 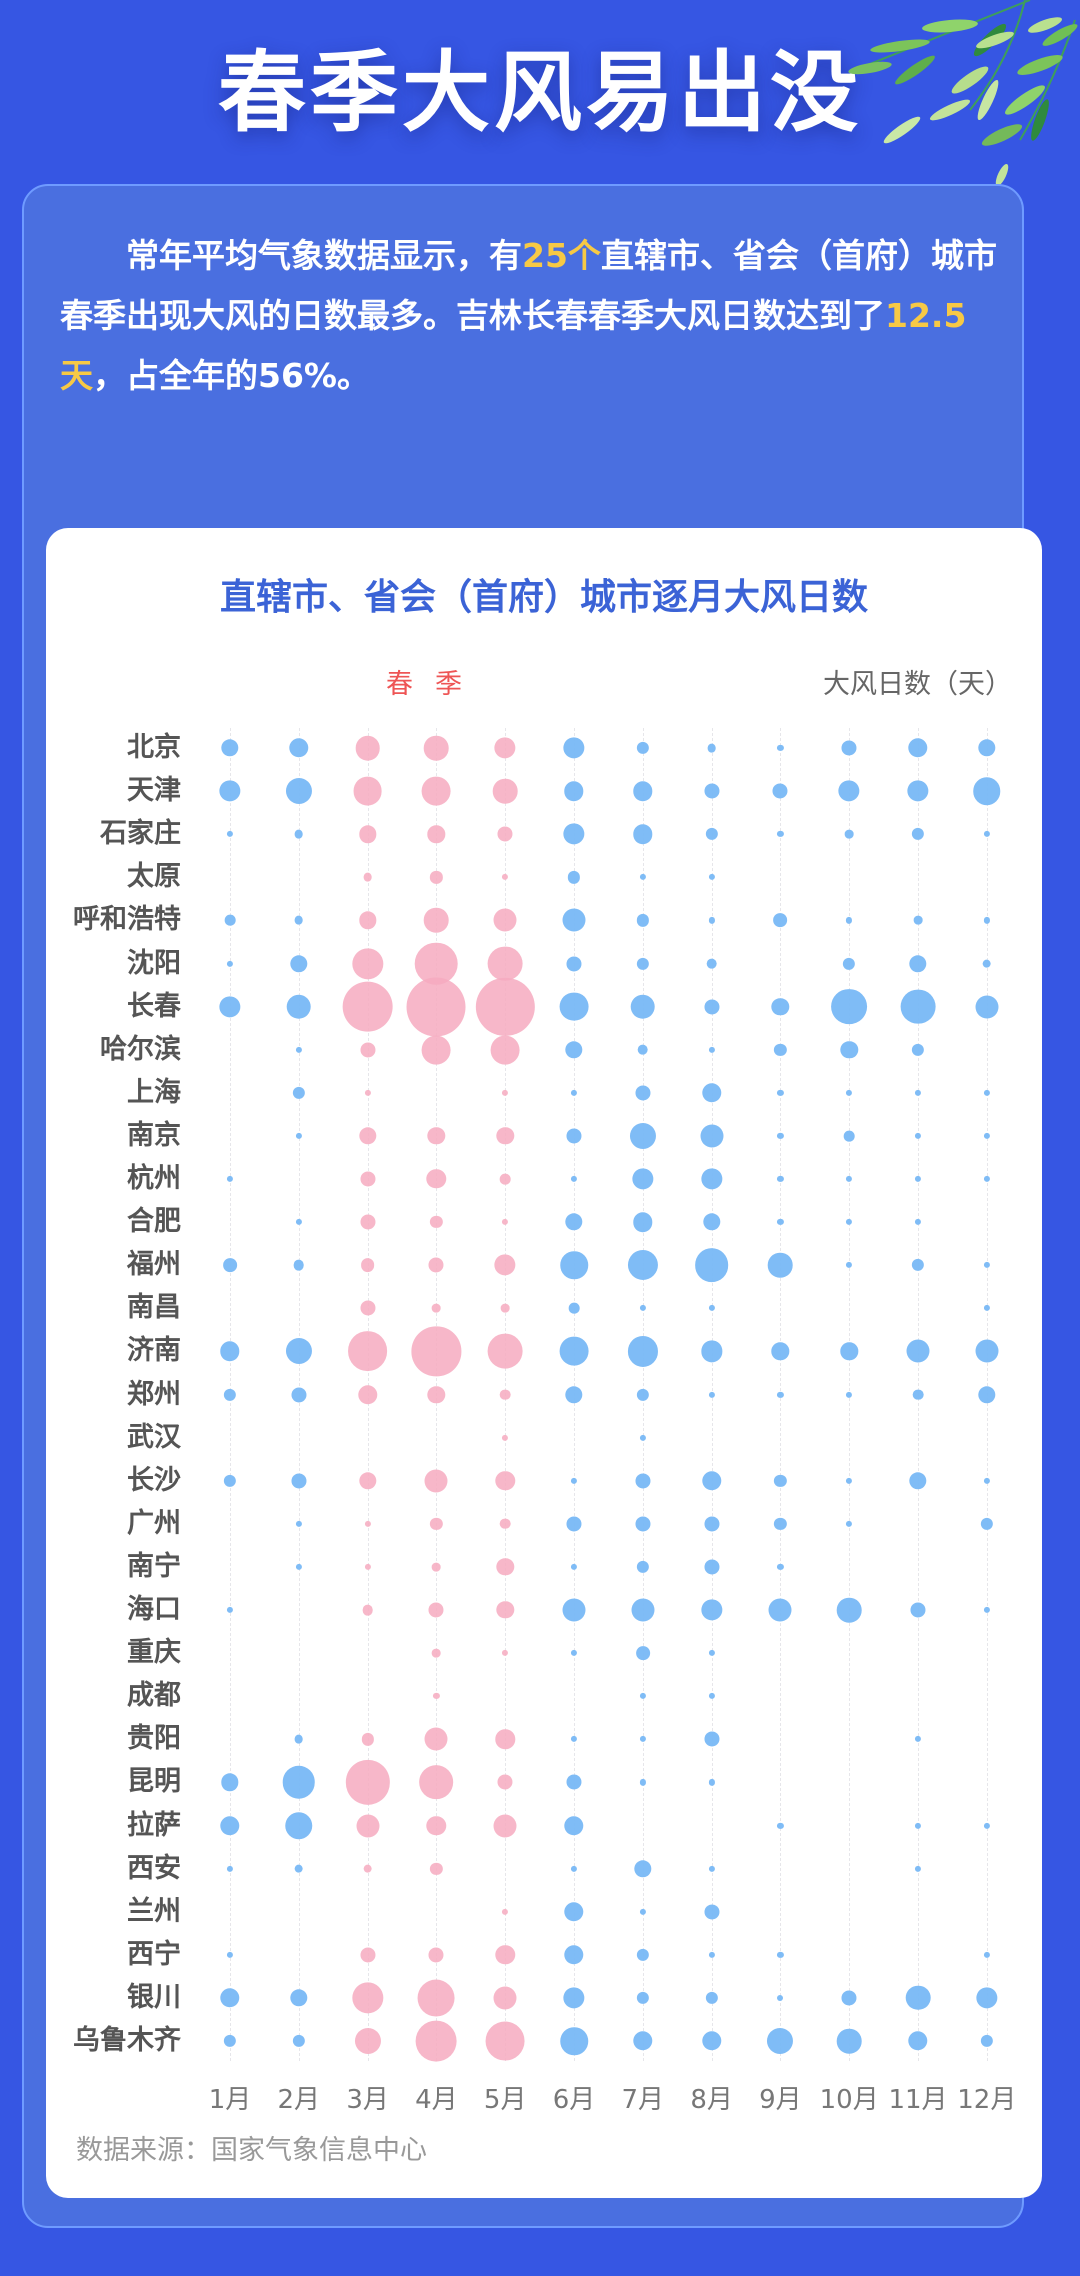 I want to click on month-label: 6月, so click(x=574, y=2100).